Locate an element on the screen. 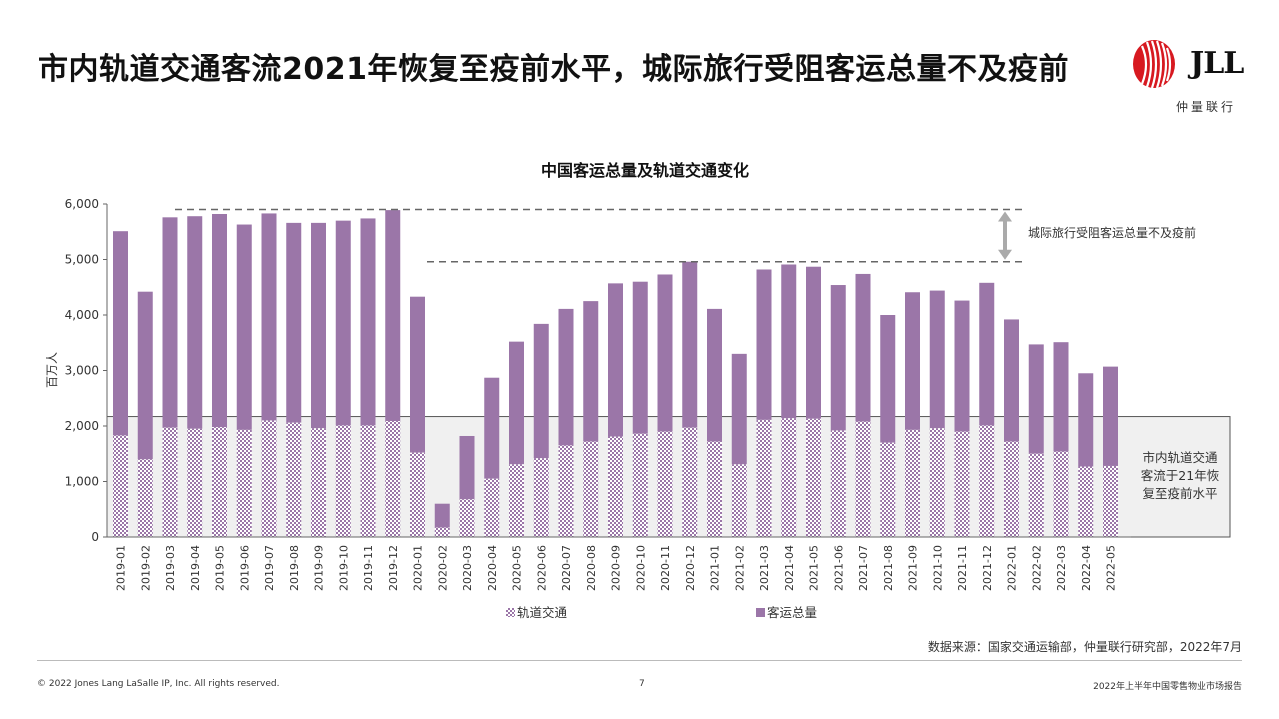 Image resolution: width=1279 pixels, height=719 pixels. x-tick-label: 2019-05 is located at coordinates (220, 568).